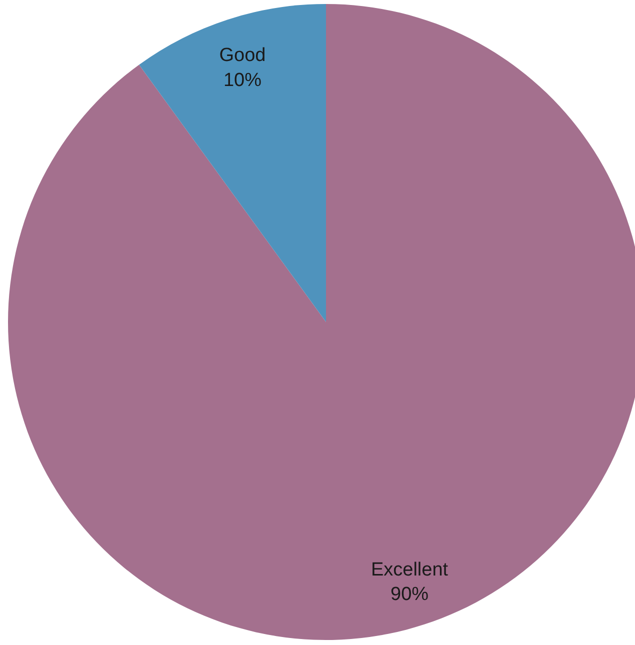  What do you see at coordinates (242, 55) in the screenshot?
I see `slice-label: Good` at bounding box center [242, 55].